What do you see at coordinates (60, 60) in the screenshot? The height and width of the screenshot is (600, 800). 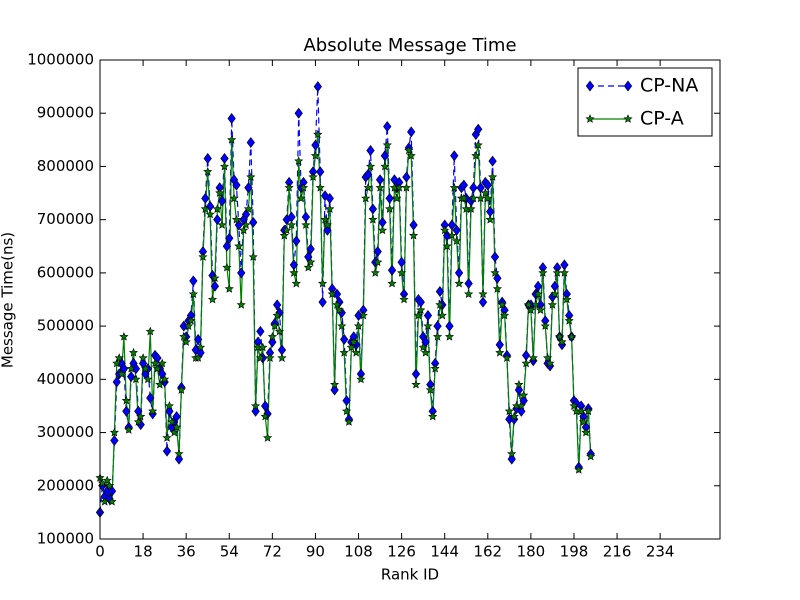 I see `y-tick-label: 1000000` at bounding box center [60, 60].